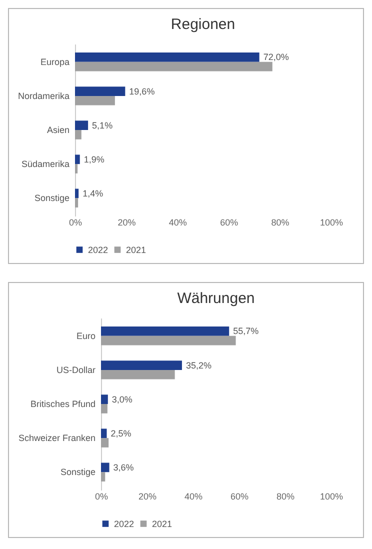 The image size is (372, 549). What do you see at coordinates (94, 159) in the screenshot?
I see `data-label: 1,9%` at bounding box center [94, 159].